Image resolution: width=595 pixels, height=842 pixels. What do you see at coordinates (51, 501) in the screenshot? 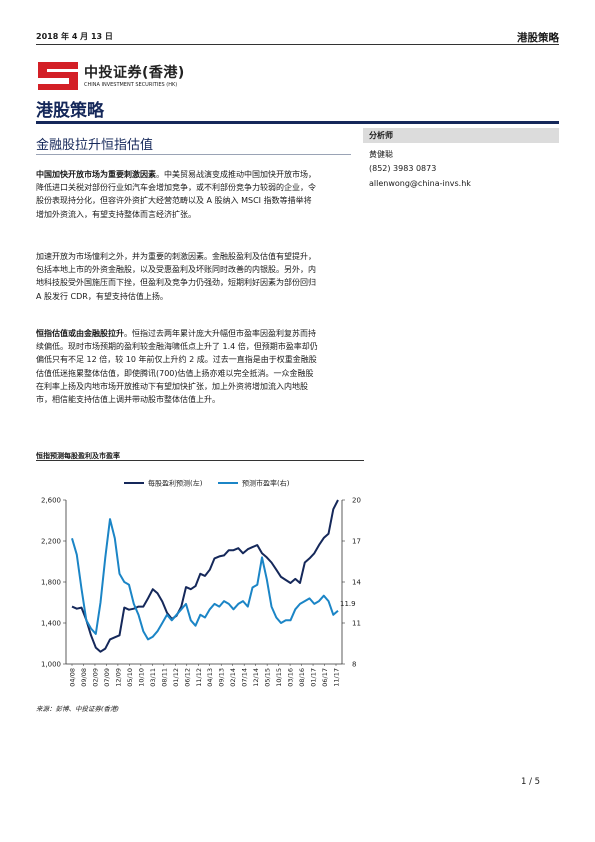
I see `left-tick-label: 2,600` at bounding box center [51, 501].